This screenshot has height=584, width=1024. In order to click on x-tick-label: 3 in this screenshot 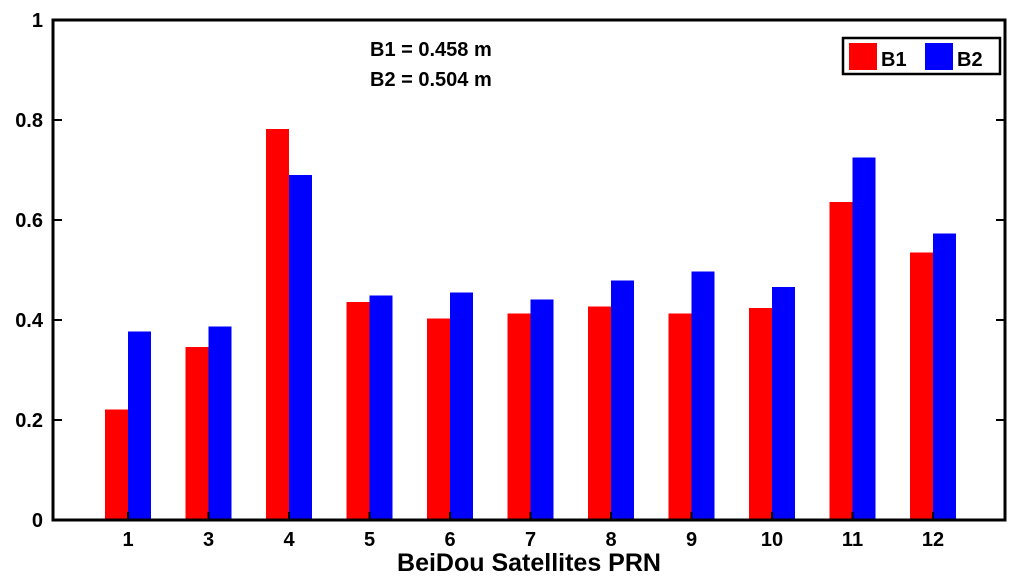, I will do `click(208, 540)`.